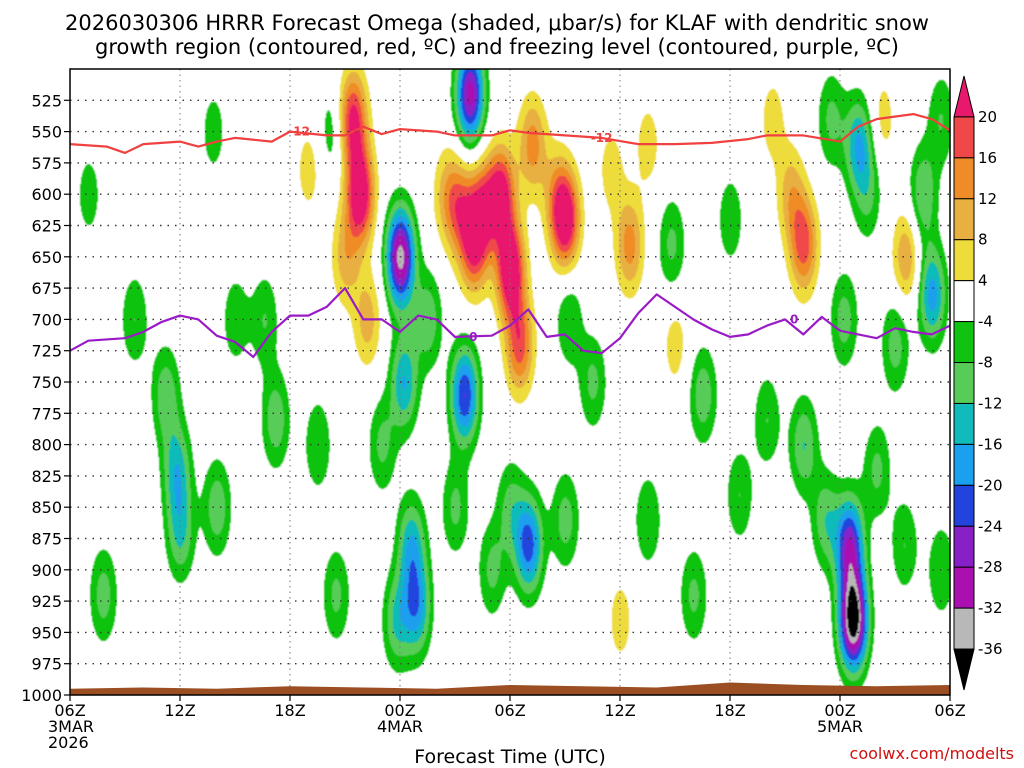  I want to click on colorbar-label: -28, so click(990, 567).